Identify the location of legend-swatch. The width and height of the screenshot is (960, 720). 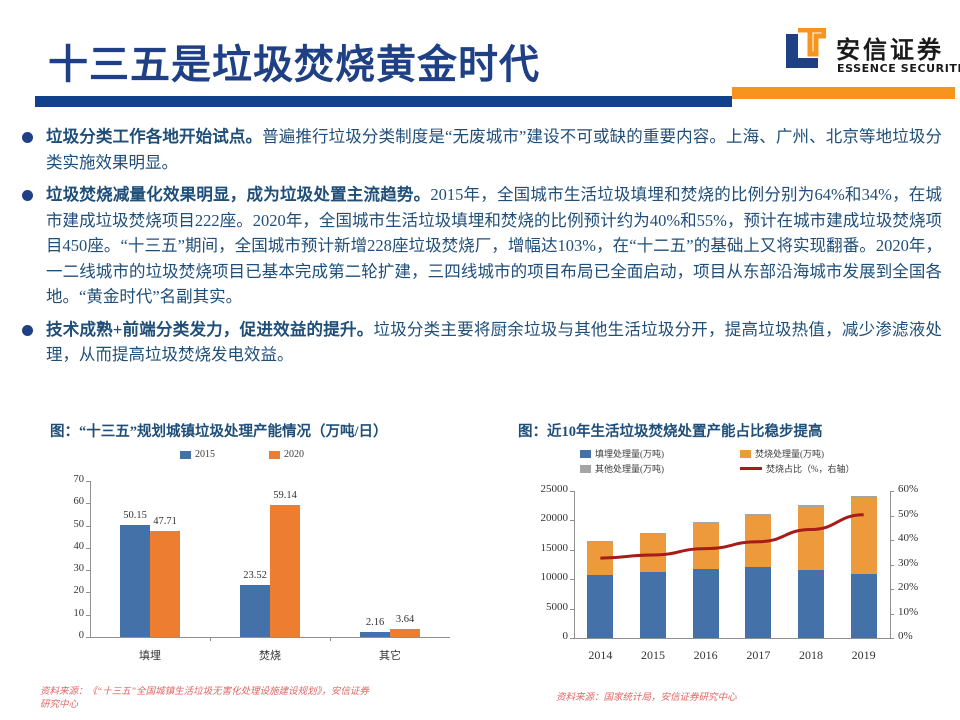
(745, 453).